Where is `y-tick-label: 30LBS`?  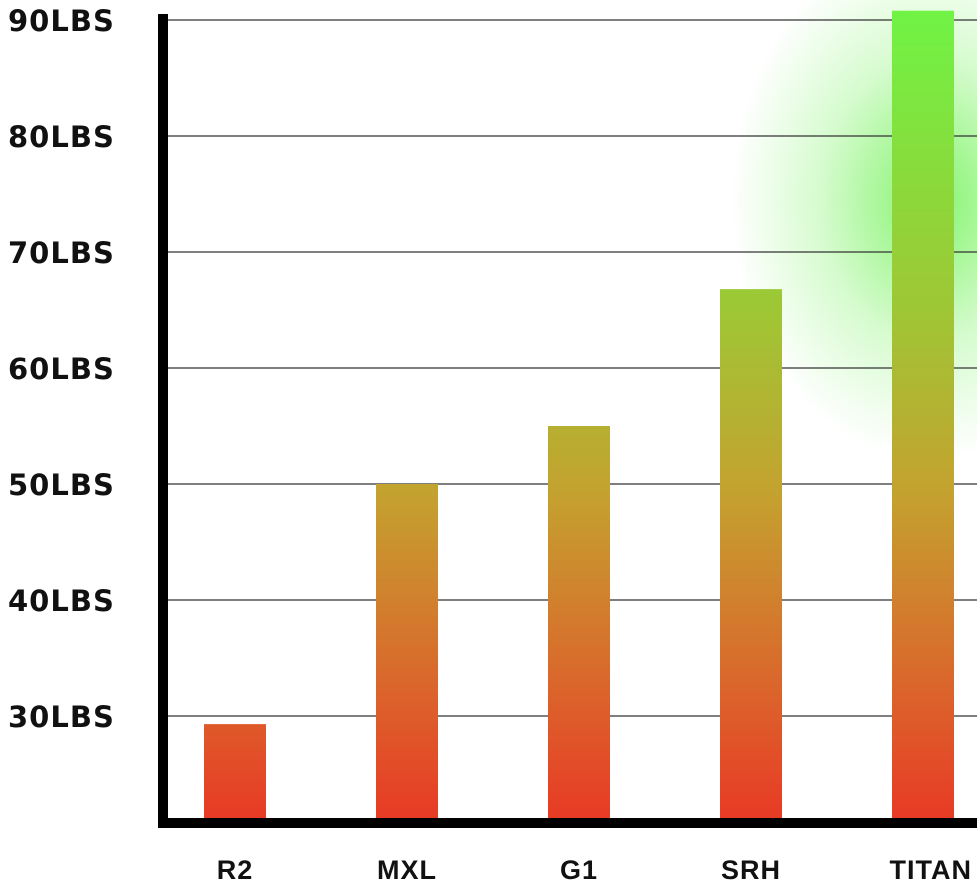 y-tick-label: 30LBS is located at coordinates (61, 717).